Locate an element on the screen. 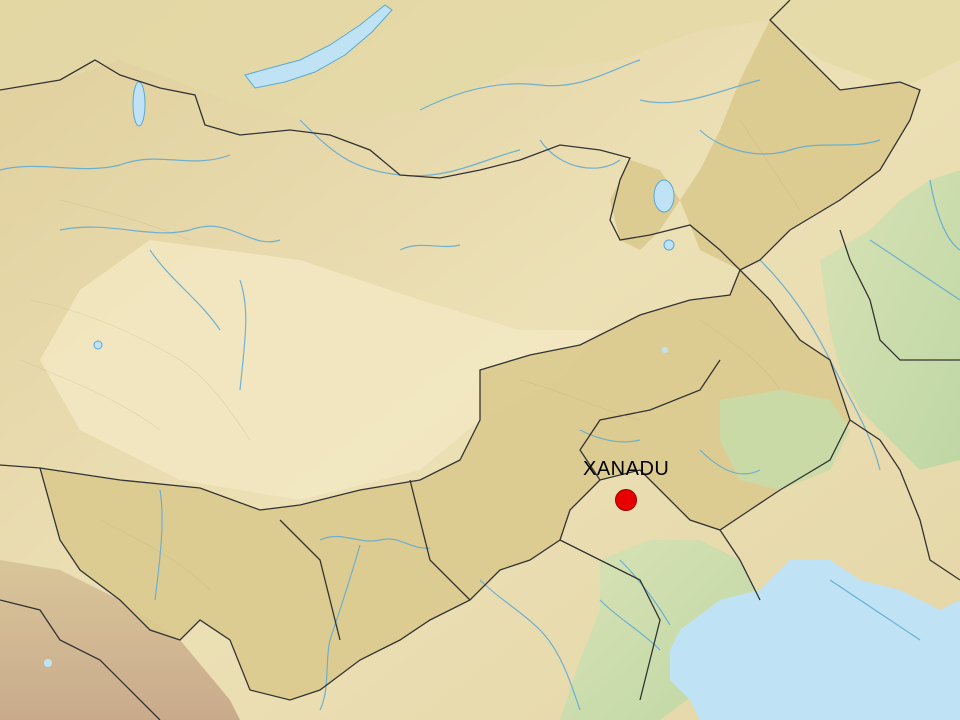 This screenshot has width=960, height=720. lake-hulun is located at coordinates (664, 196).